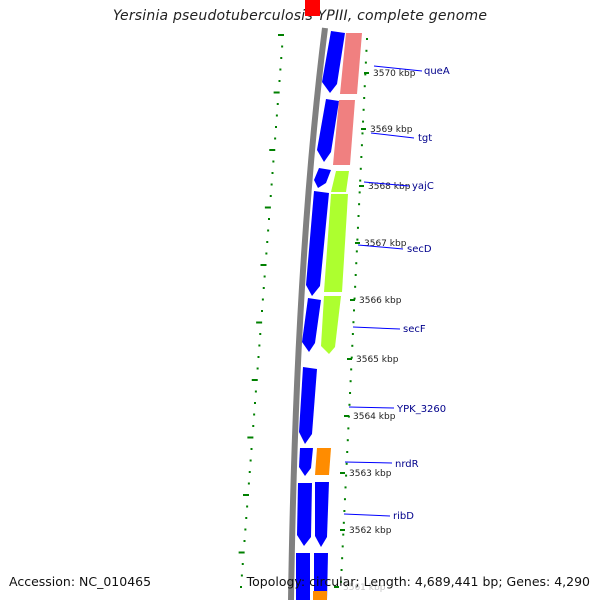  What do you see at coordinates (364, 588) in the screenshot?
I see `kbp-tick-label: 3561 kbp` at bounding box center [364, 588].